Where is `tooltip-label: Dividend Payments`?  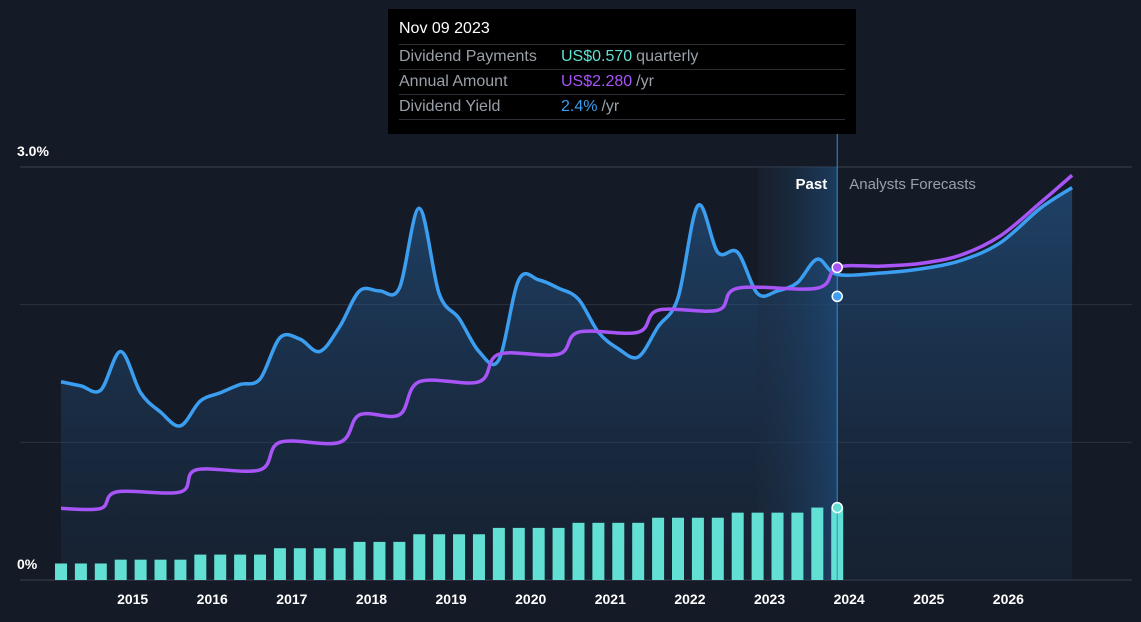
tooltip-label: Dividend Payments is located at coordinates (468, 56).